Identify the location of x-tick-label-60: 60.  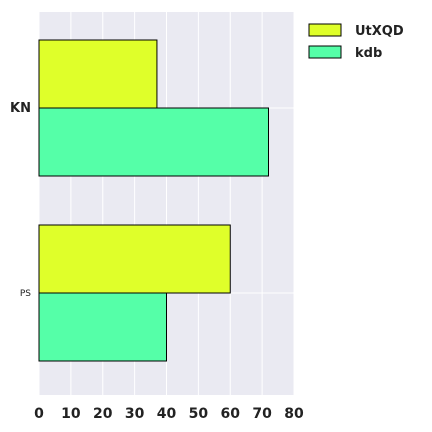
(231, 414).